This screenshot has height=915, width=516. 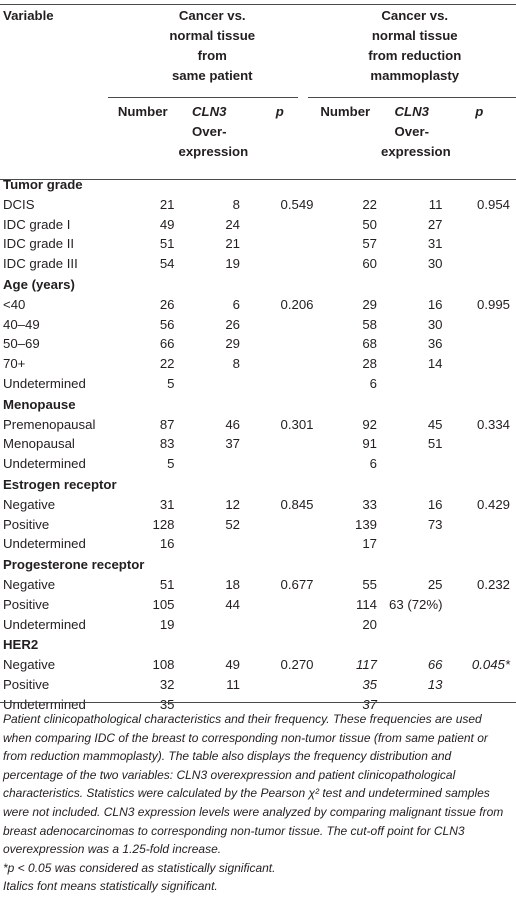 What do you see at coordinates (14, 304) in the screenshot?
I see `row-label: <40` at bounding box center [14, 304].